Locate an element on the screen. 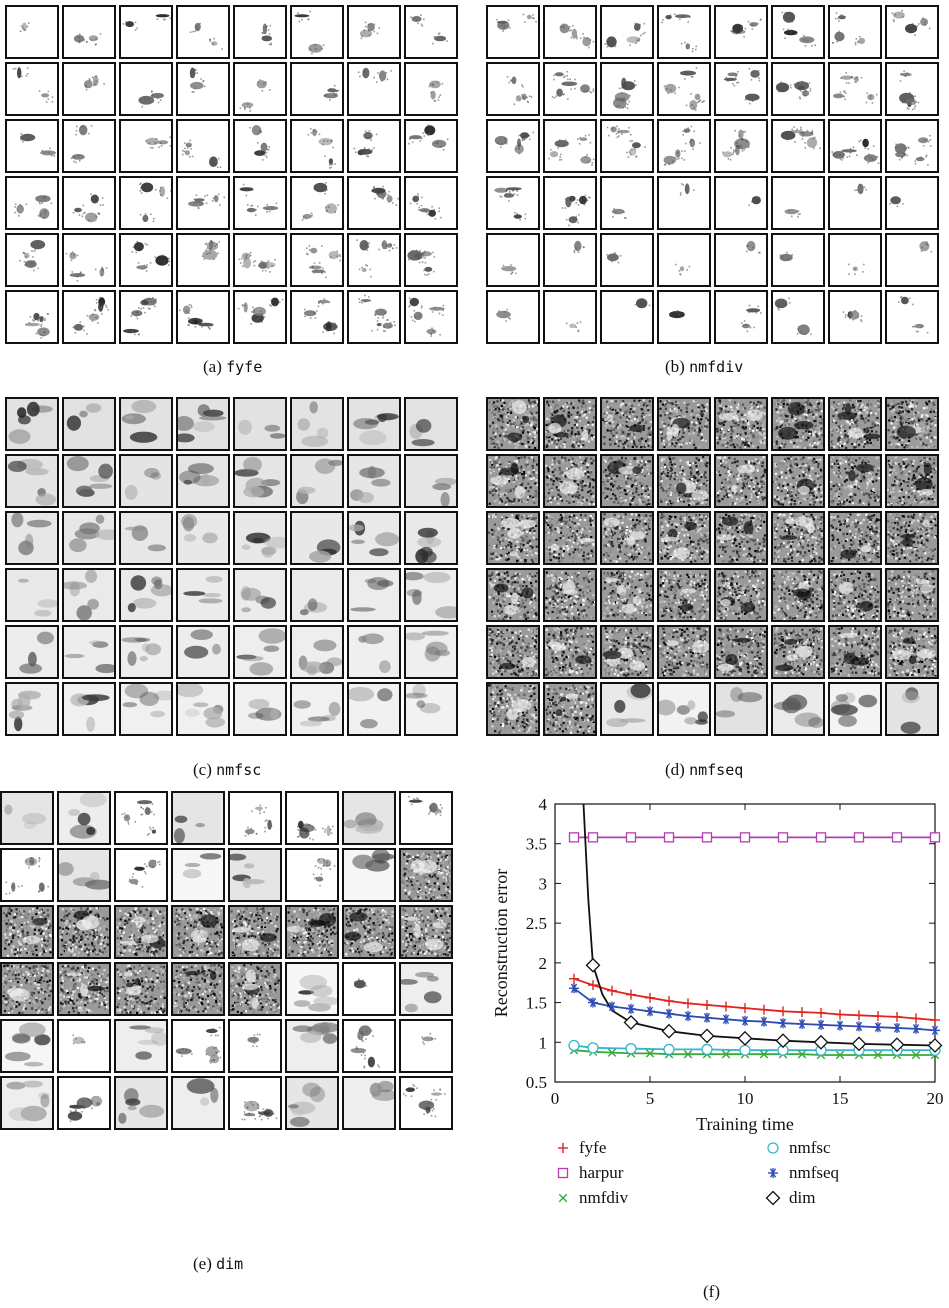 This screenshot has width=949, height=1308. caption-b: (b) nmfdiv is located at coordinates (704, 367).